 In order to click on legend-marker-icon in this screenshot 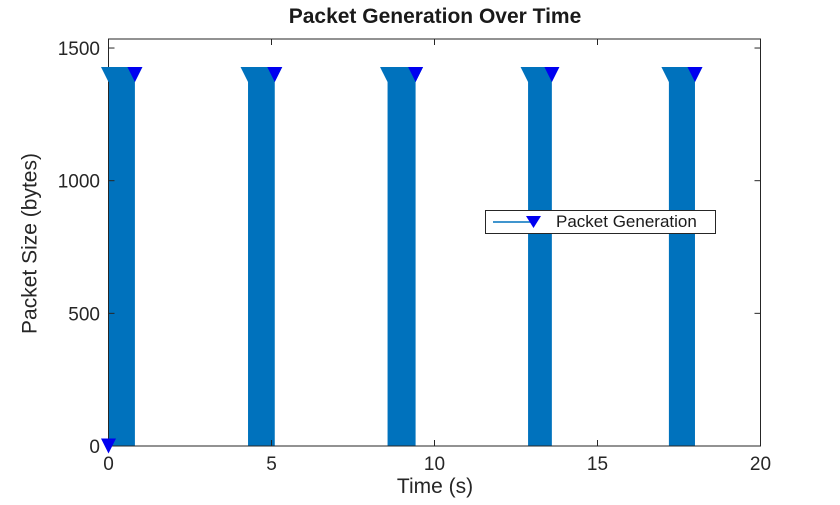, I will do `click(533, 222)`.